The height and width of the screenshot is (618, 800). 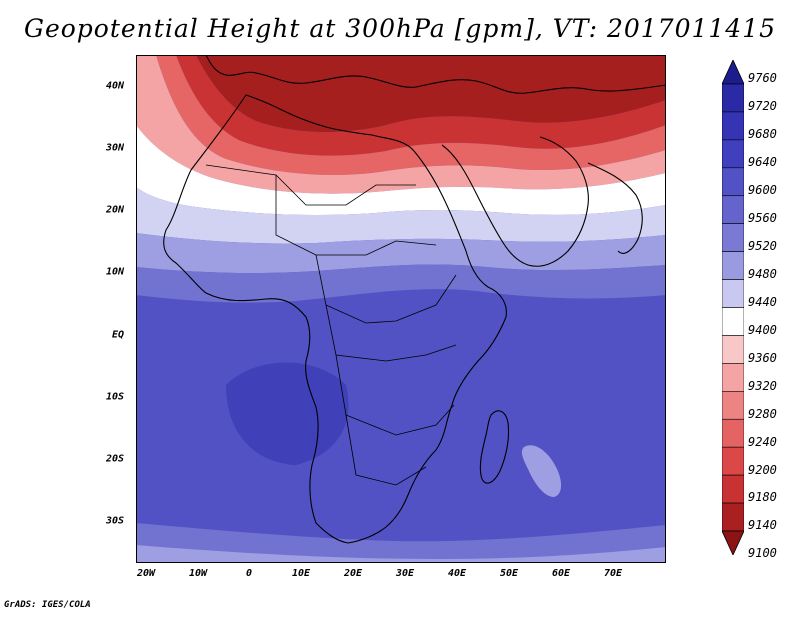 What do you see at coordinates (541, 471) in the screenshot?
I see `field-blob-light` at bounding box center [541, 471].